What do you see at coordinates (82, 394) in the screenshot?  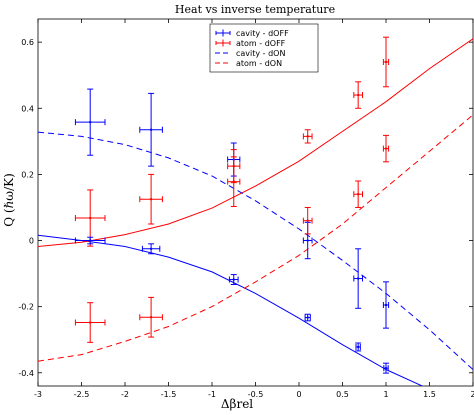 I see `x-tick-label: -2.5` at bounding box center [82, 394].